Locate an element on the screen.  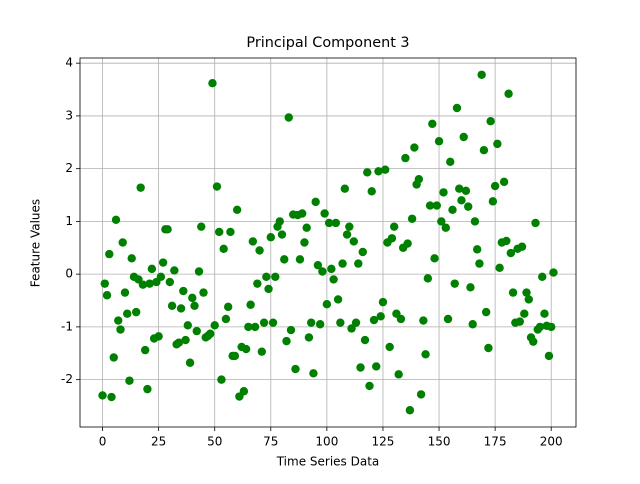
x-tick-label: 100 is located at coordinates (326, 442).